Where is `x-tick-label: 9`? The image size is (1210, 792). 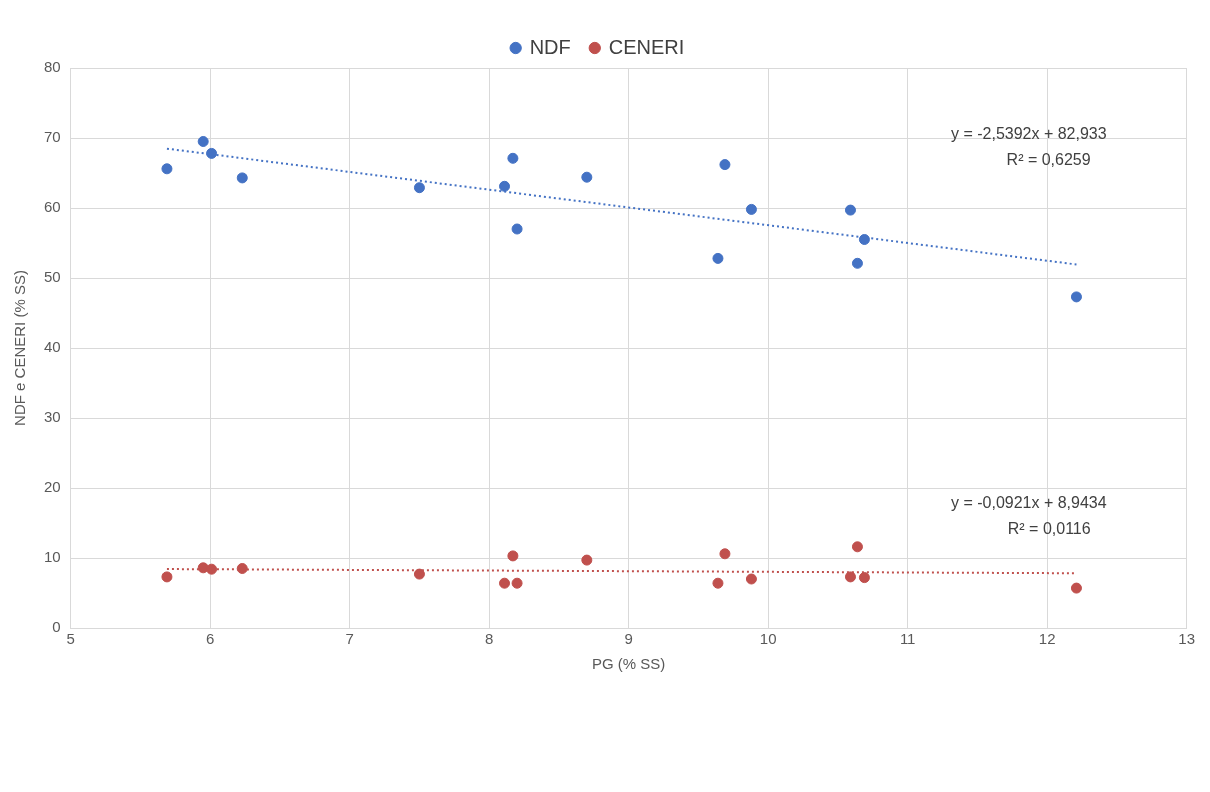
x-tick-label: 9 is located at coordinates (628, 639).